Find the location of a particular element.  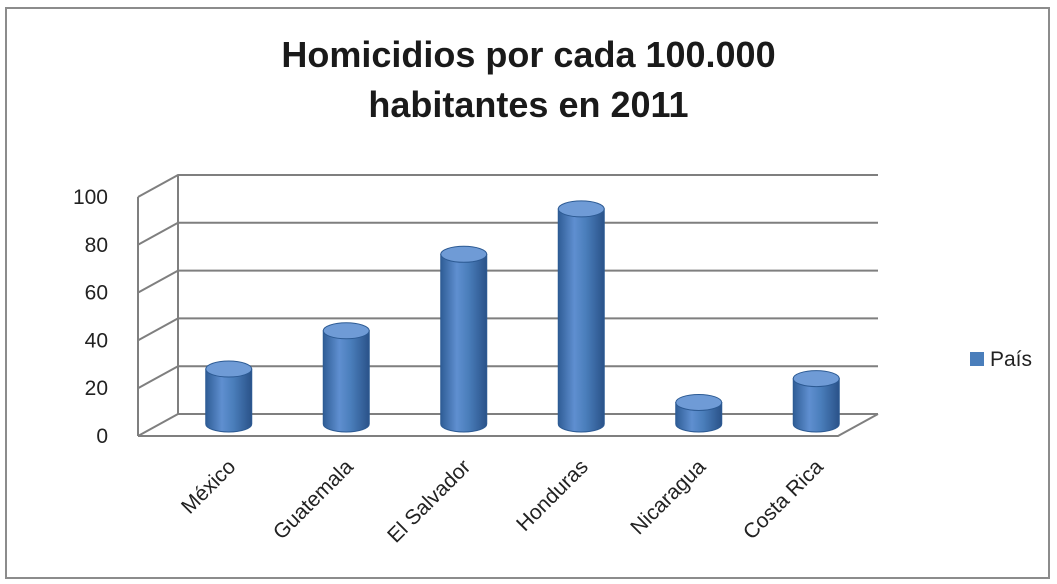

y-tick-label: 40 is located at coordinates (96, 340).